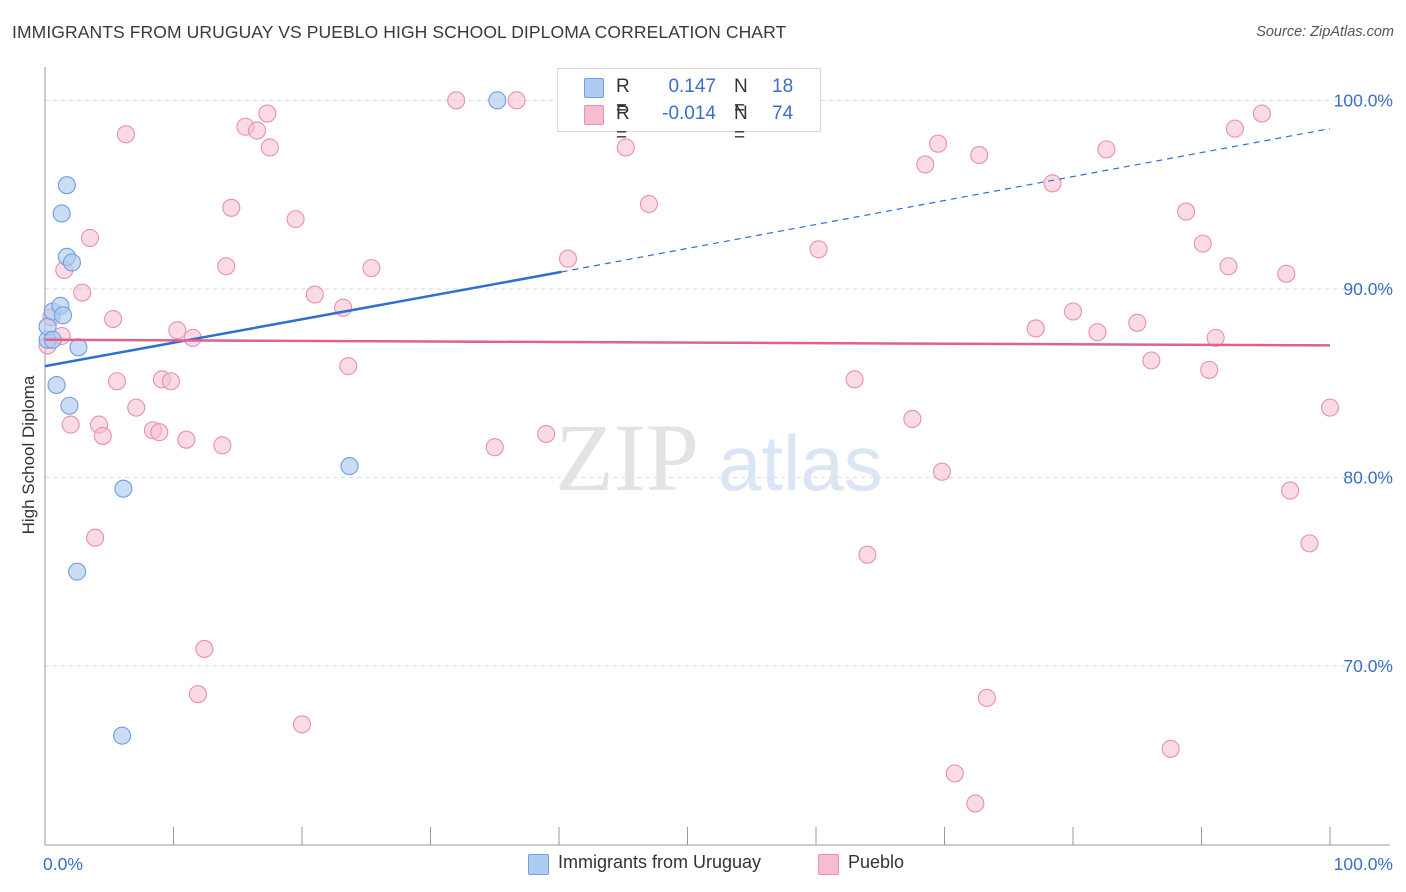 The image size is (1406, 892). I want to click on pueblo-swatch, so click(594, 115).